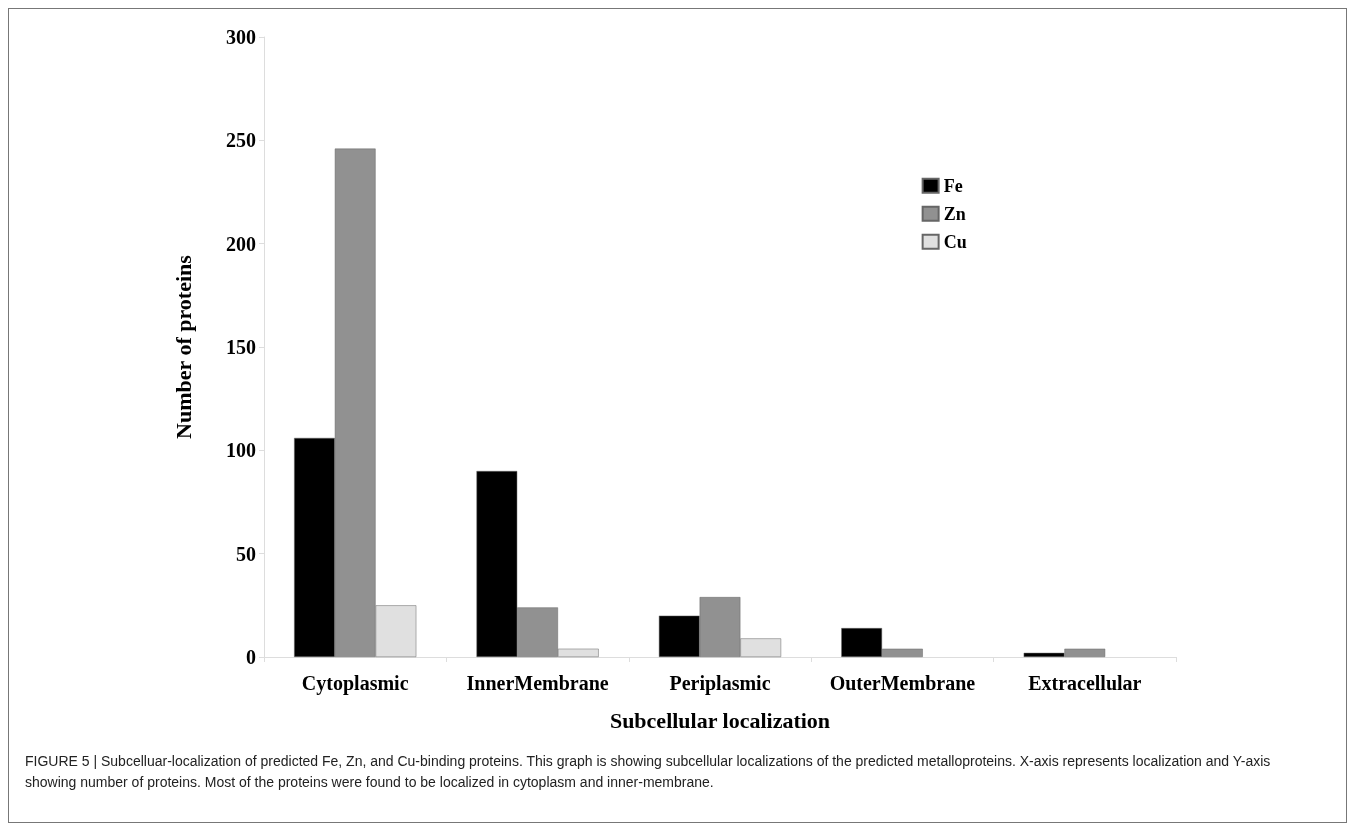 Image resolution: width=1357 pixels, height=835 pixels. I want to click on x-tick-label: InnerMembrane, so click(537, 683).